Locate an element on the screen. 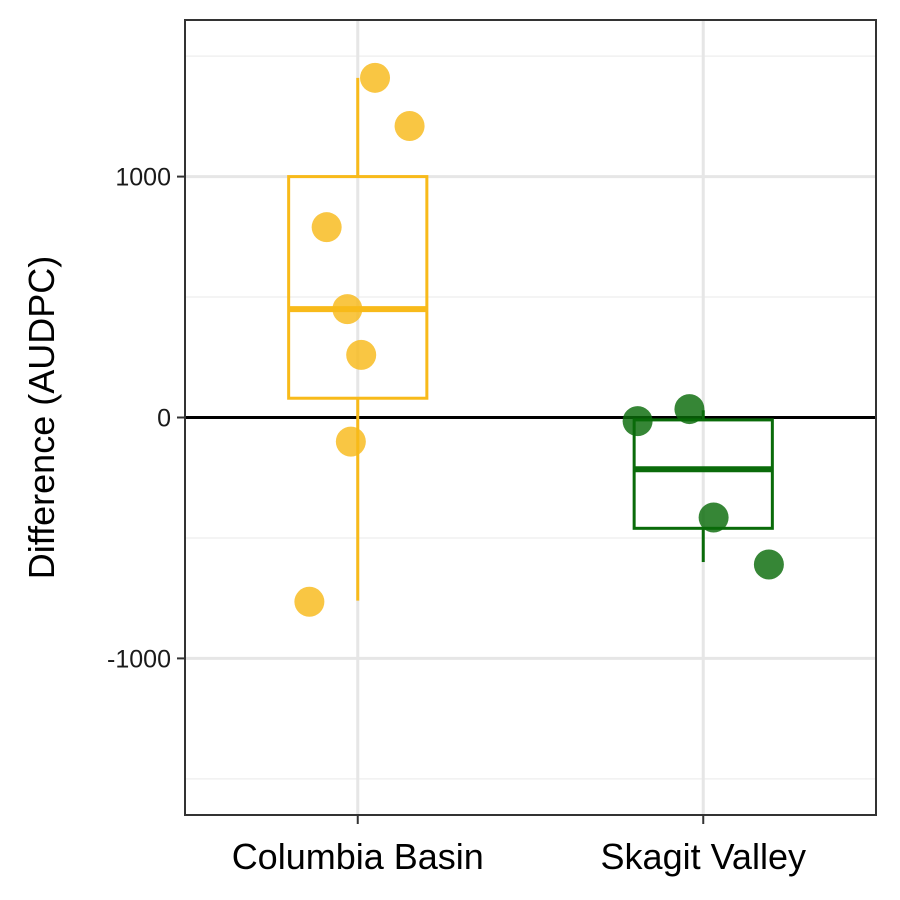 The image size is (900, 900). y-axis-title: Difference (AUDPC) is located at coordinates (41, 417).